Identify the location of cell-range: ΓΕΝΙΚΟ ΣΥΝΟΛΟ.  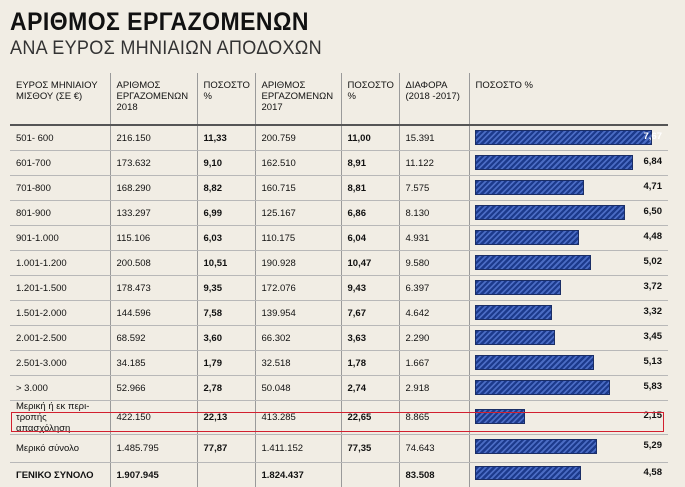
(60, 475).